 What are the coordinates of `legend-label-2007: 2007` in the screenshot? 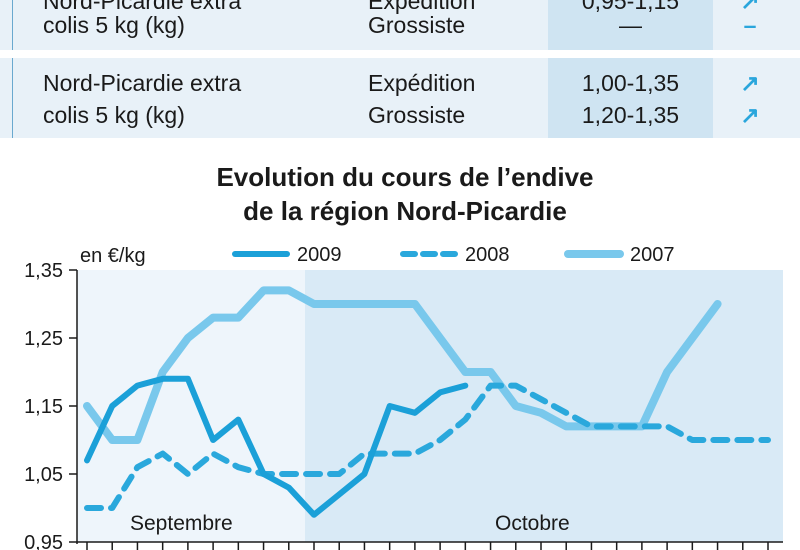 It's located at (652, 255).